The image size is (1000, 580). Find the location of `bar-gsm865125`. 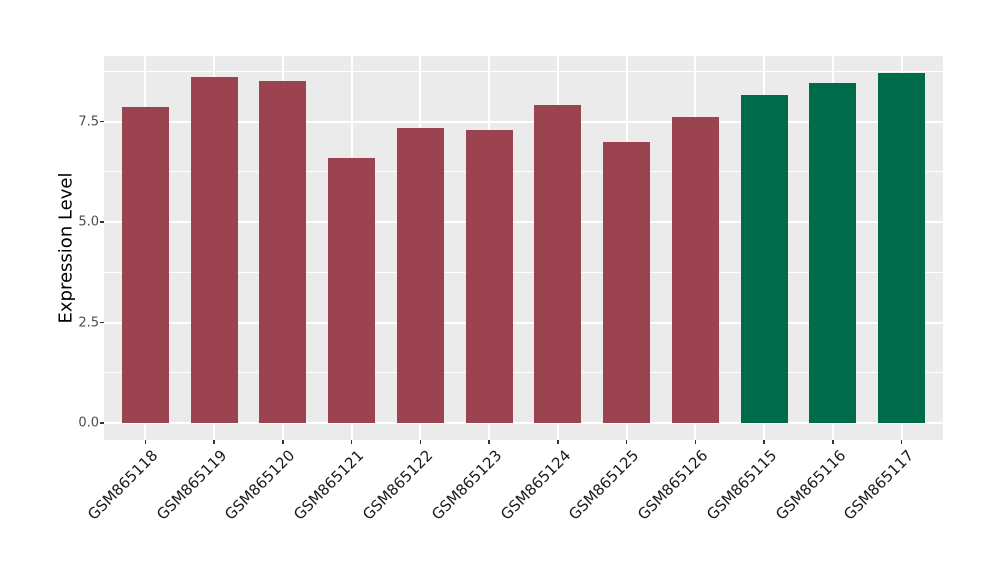

bar-gsm865125 is located at coordinates (627, 282).